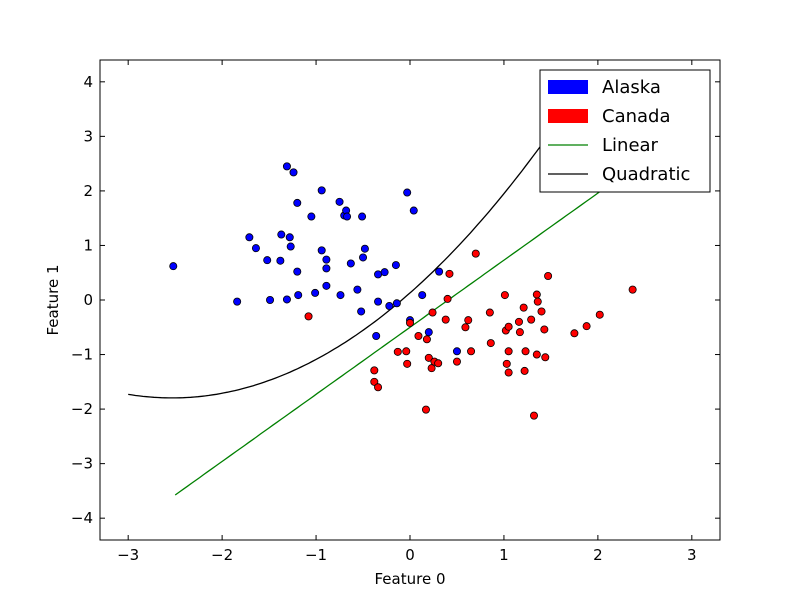 This screenshot has width=800, height=600. Describe the element at coordinates (316, 555) in the screenshot. I see `x-tick-label: −1` at that location.